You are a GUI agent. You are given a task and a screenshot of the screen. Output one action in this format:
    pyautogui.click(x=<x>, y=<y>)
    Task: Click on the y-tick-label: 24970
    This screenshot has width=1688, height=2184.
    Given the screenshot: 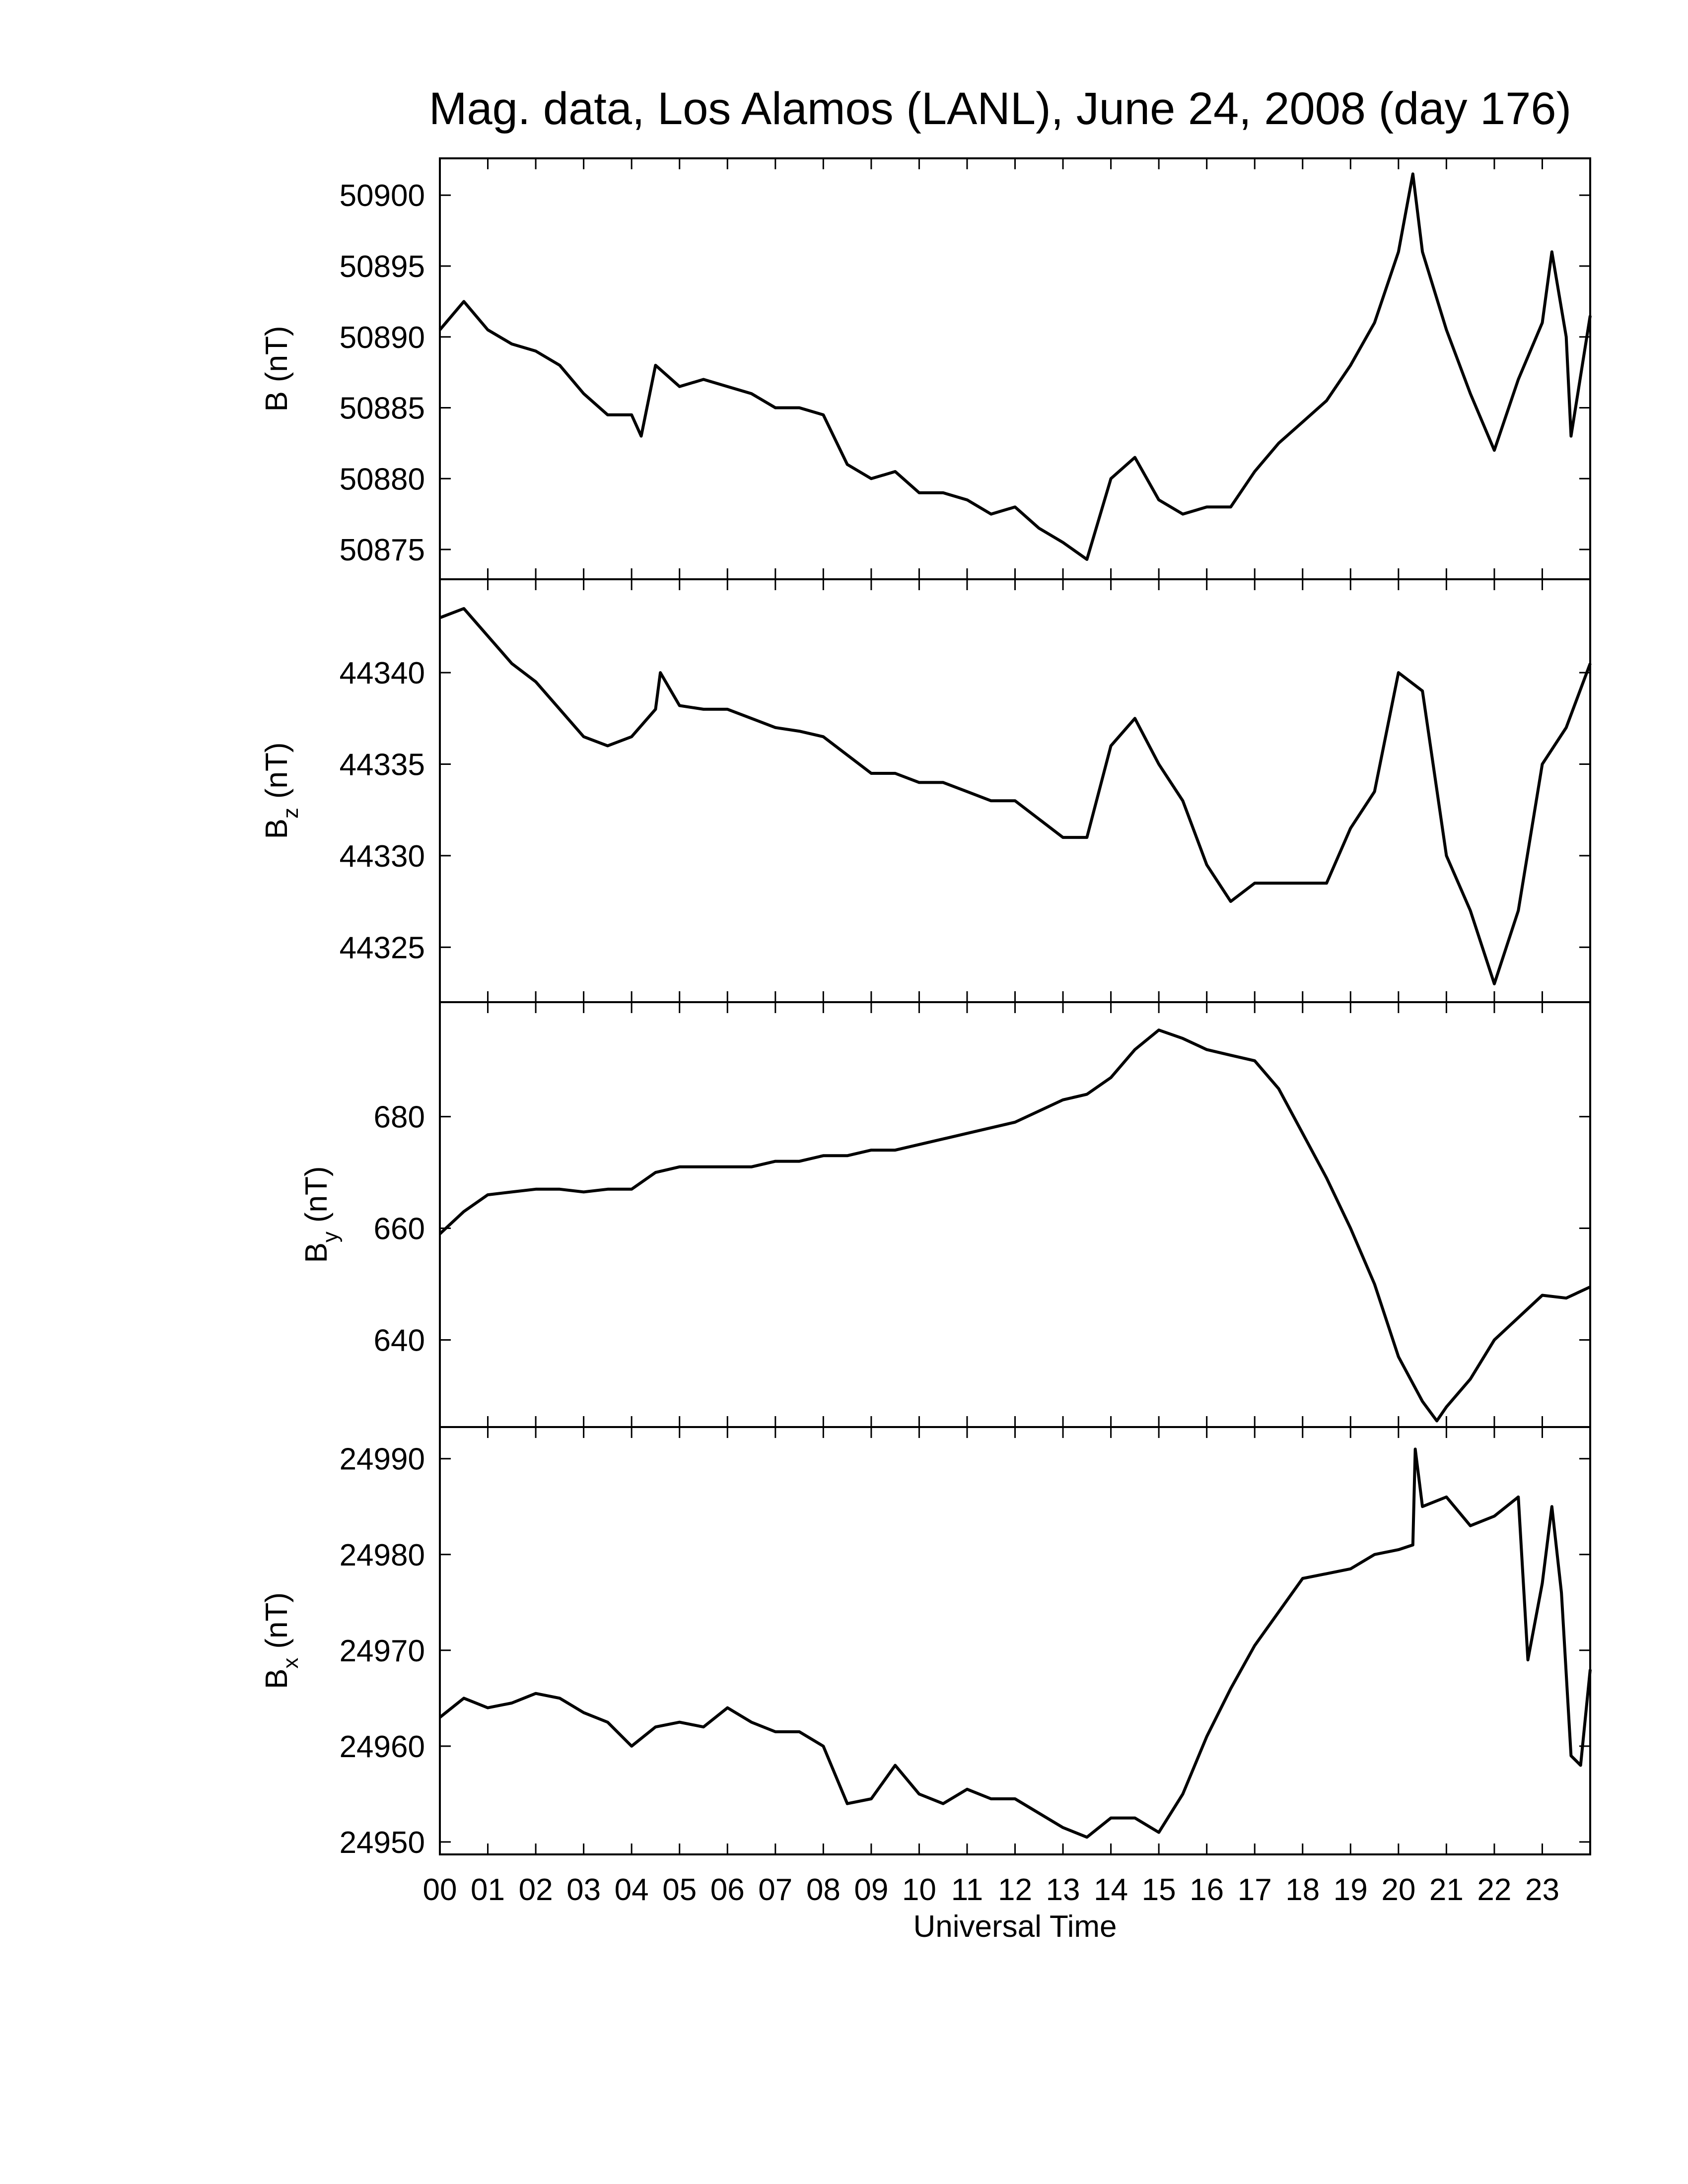 What is the action you would take?
    pyautogui.click(x=382, y=1651)
    